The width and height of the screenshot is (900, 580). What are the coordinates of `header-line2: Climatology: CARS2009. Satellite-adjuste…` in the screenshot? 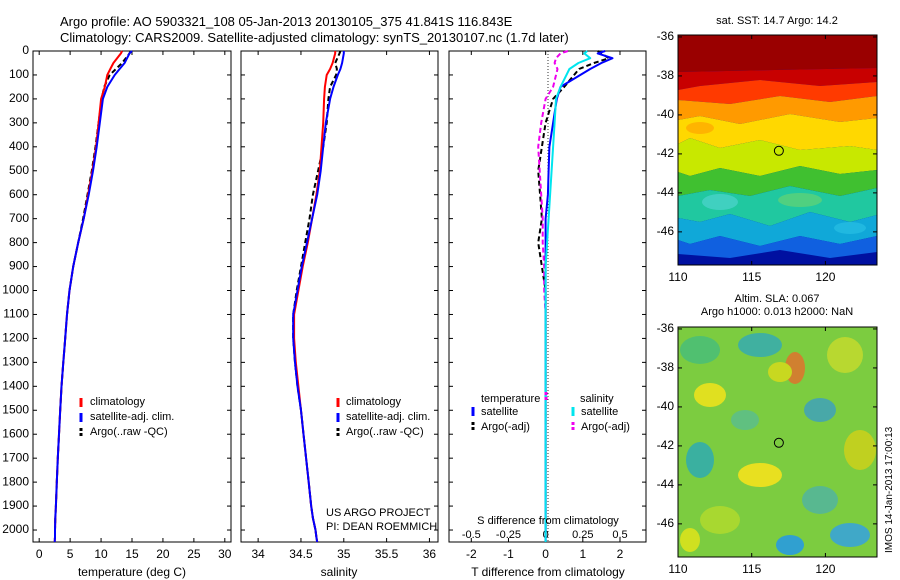 It's located at (314, 37).